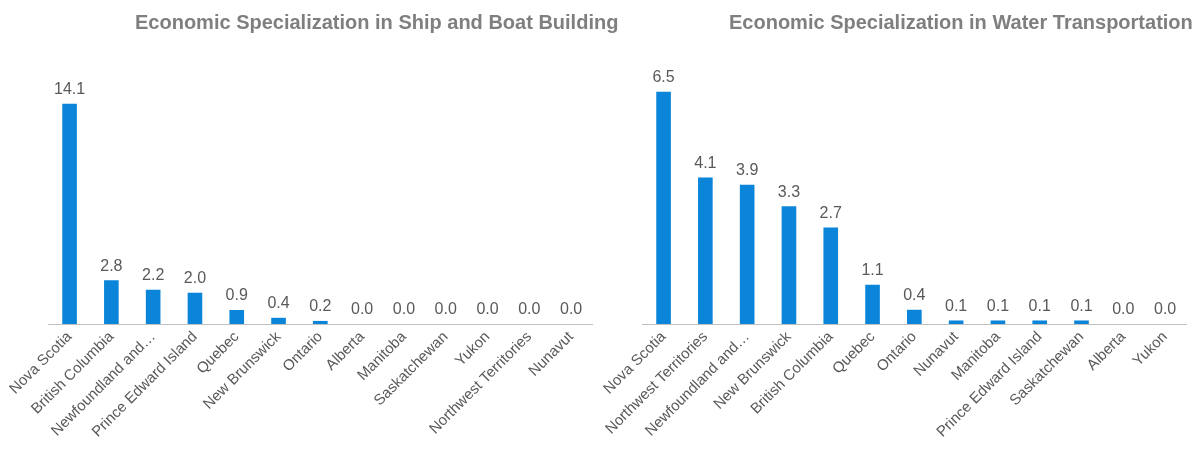 This screenshot has height=455, width=1204. Describe the element at coordinates (236, 295) in the screenshot. I see `data-label: 0.9` at that location.